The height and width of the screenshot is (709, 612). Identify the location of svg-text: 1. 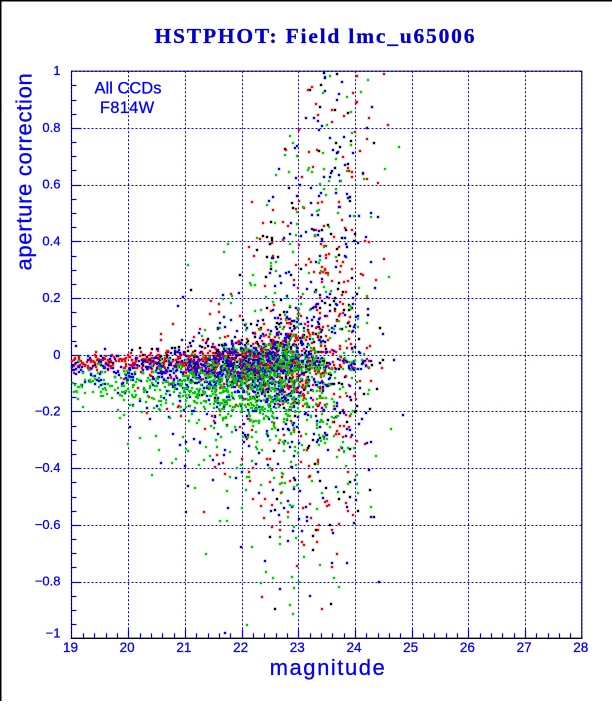
(56, 70).